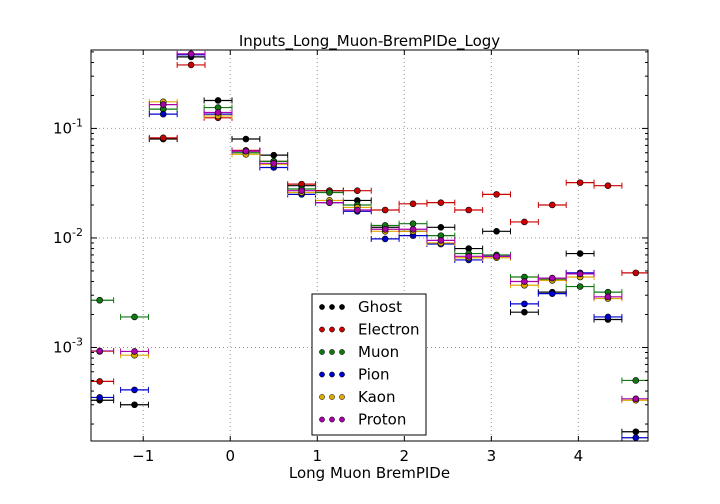  I want to click on chart-title: Inputs_Long_Muon-BremPIDe_Logy, so click(369, 41).